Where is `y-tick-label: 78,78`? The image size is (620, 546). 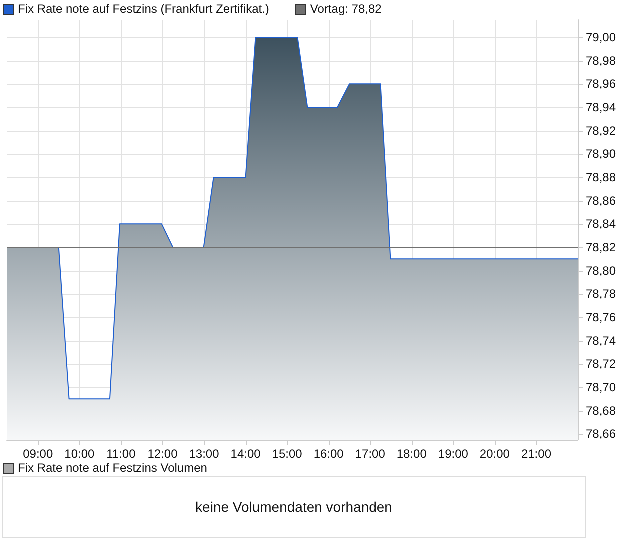
y-tick-label: 78,78 is located at coordinates (601, 294).